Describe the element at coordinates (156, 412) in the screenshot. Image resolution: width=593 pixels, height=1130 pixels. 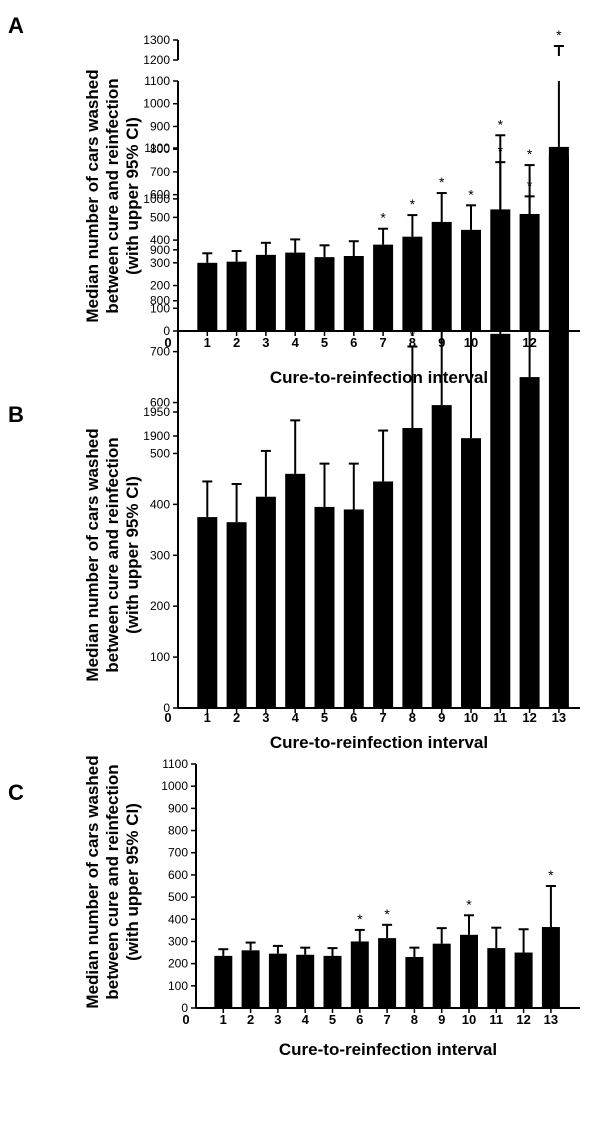
I see `y-tick-label: 1950` at that location.